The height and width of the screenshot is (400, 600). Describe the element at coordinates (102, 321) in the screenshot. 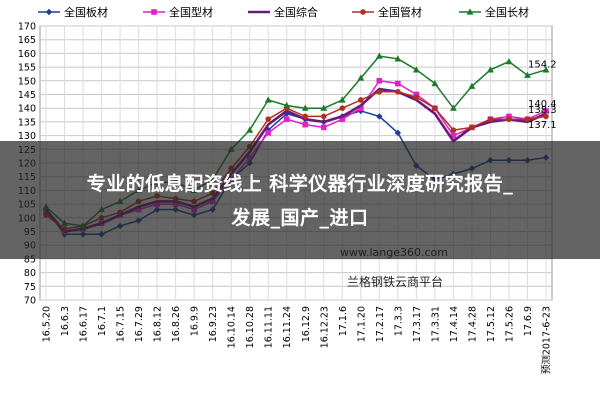

I see `x-tick-label: 16.7.1` at that location.